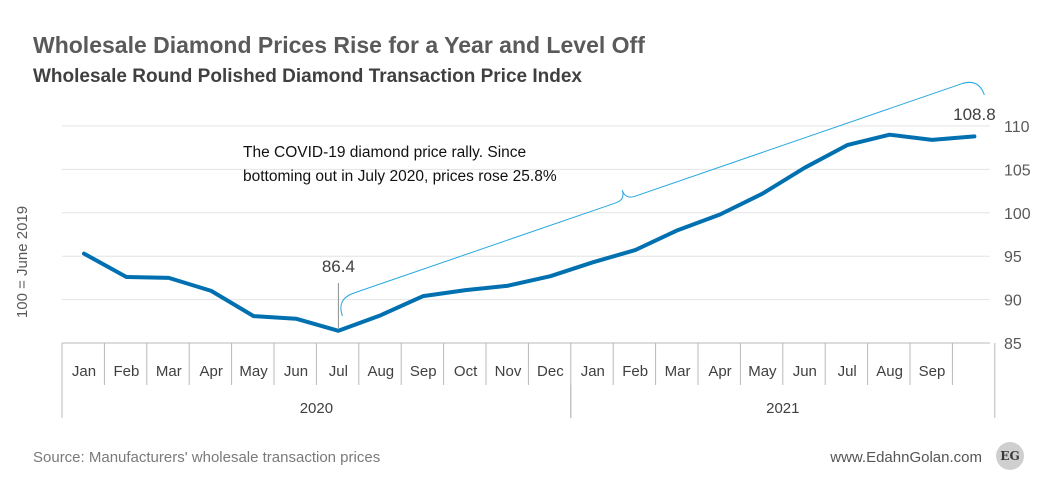 This screenshot has height=478, width=1044. I want to click on y-tick-label: 100, so click(1017, 214).